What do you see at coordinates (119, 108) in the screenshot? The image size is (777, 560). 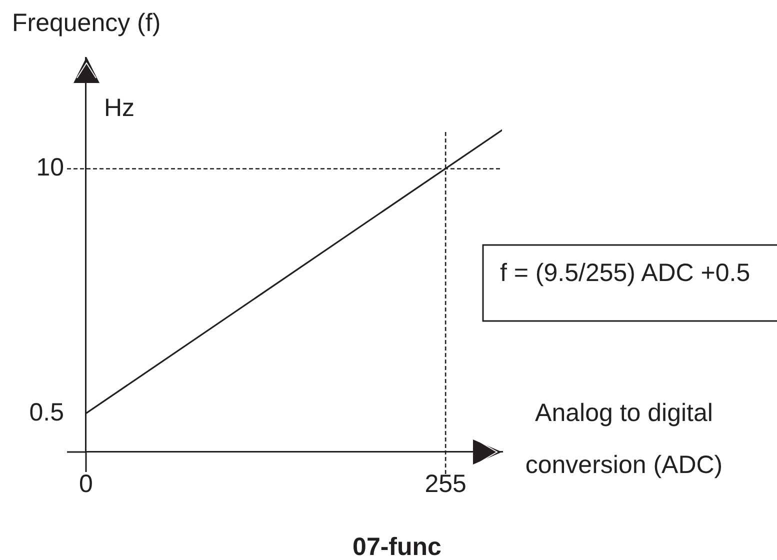 I see `annotation: Hz` at bounding box center [119, 108].